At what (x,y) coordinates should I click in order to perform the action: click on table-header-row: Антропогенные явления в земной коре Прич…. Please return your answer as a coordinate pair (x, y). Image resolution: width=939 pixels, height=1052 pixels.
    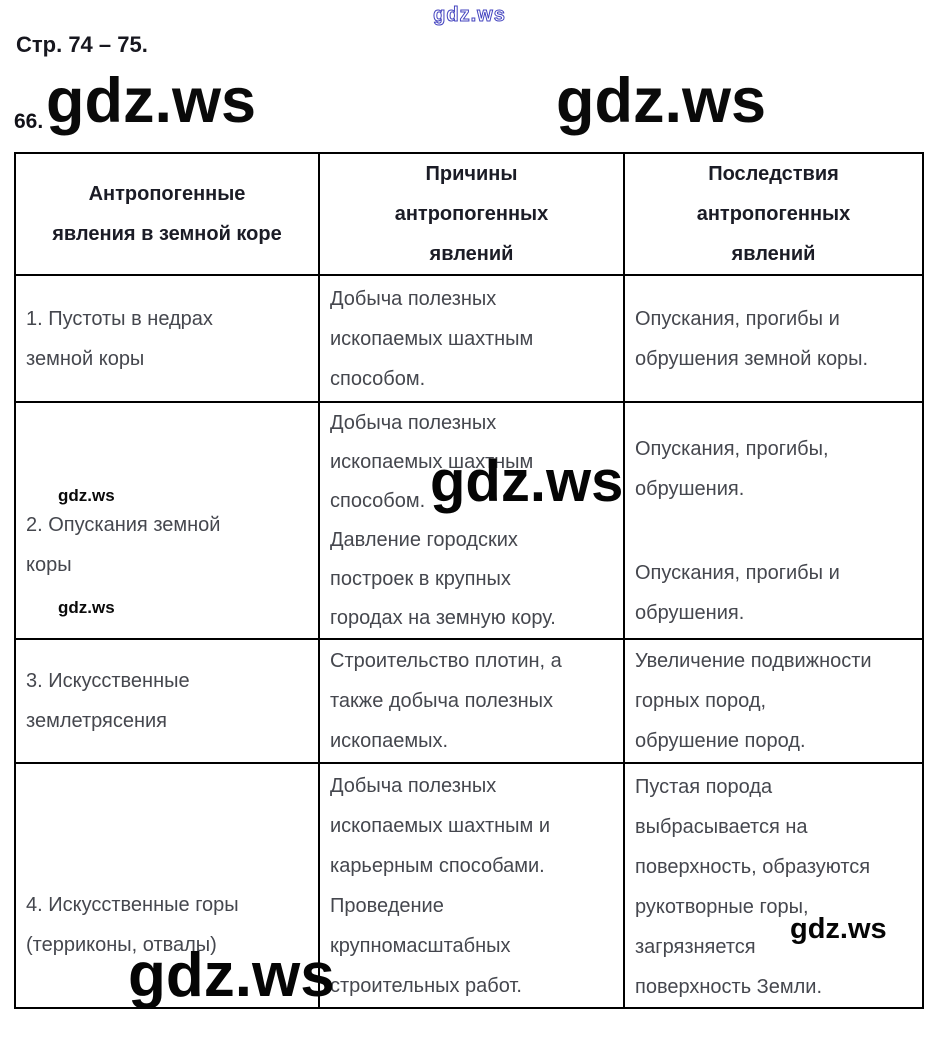
    Looking at the image, I should click on (469, 214).